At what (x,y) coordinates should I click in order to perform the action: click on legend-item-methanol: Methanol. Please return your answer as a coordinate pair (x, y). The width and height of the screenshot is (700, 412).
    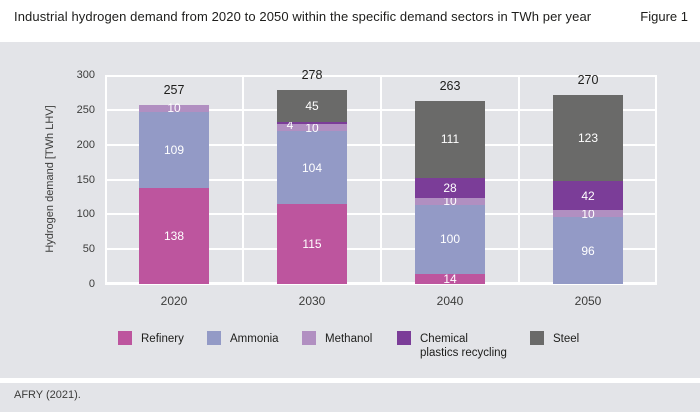
    Looking at the image, I should click on (337, 338).